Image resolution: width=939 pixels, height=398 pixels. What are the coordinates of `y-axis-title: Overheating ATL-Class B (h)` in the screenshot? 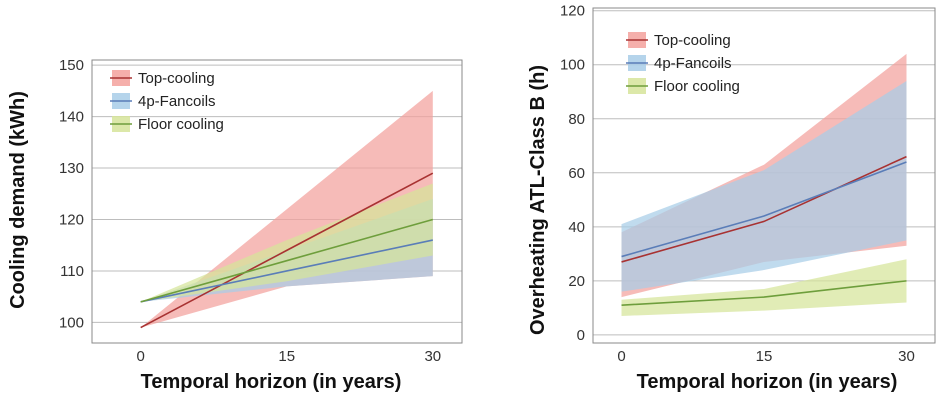 It's located at (538, 200).